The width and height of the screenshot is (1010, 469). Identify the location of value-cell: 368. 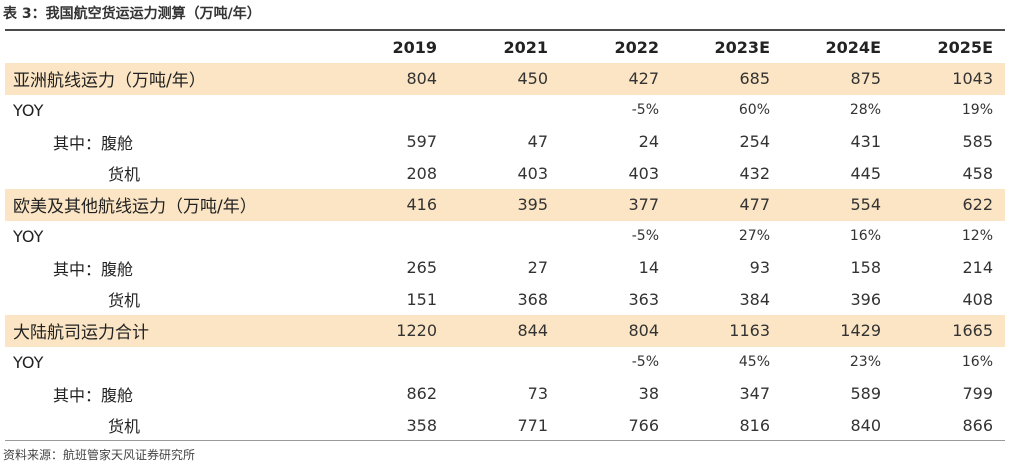
(532, 299).